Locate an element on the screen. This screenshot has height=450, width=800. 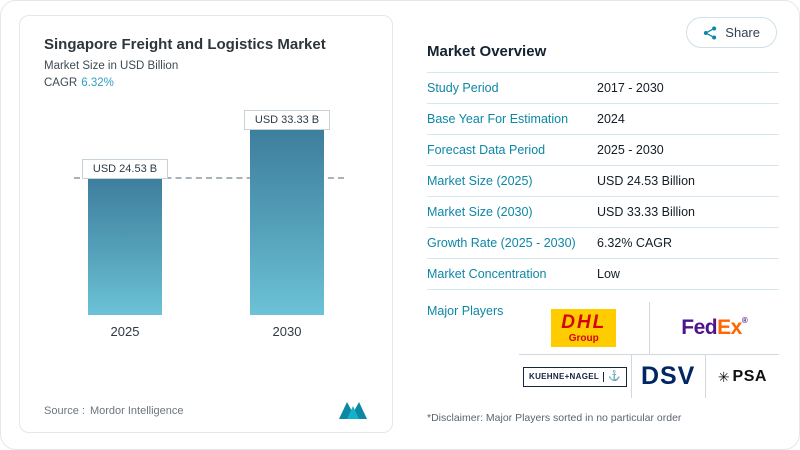
overview-row-study-period: Study Period 2017 - 2030 is located at coordinates (603, 88).